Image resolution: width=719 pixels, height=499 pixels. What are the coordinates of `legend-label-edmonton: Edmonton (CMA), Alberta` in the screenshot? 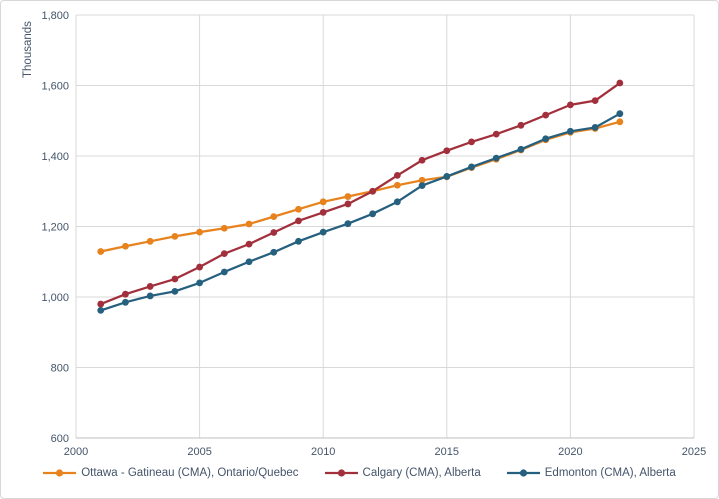 It's located at (610, 473).